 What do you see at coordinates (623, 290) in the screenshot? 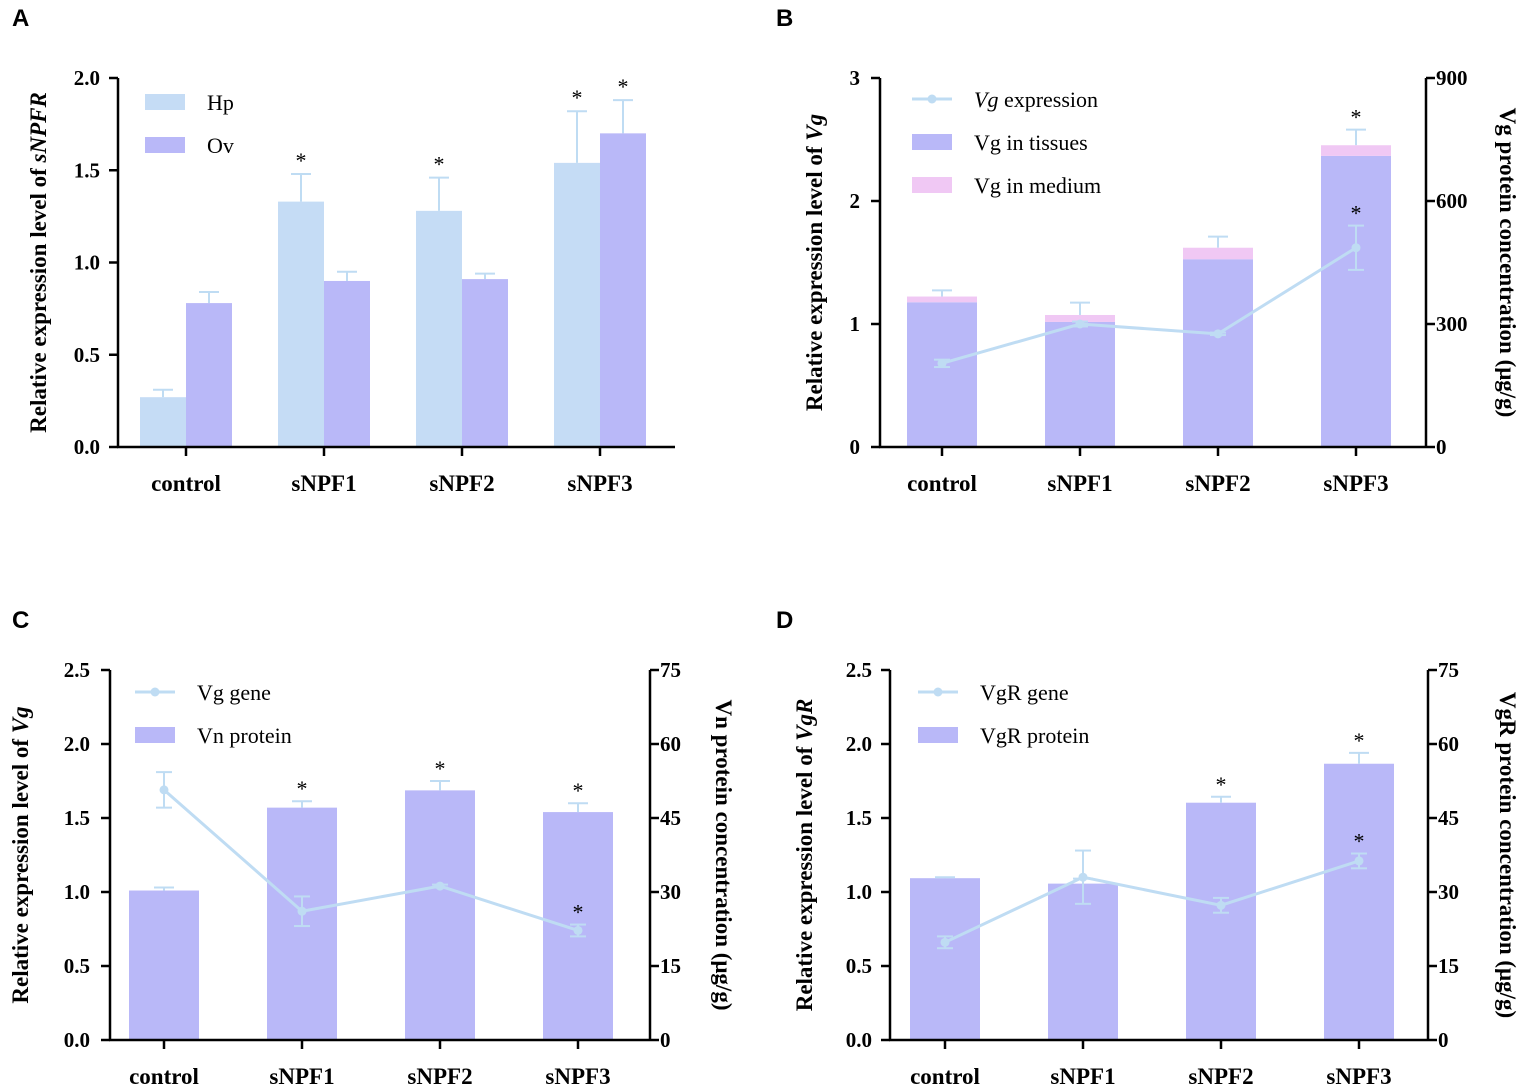
I see `bar-ov-snpf3` at bounding box center [623, 290].